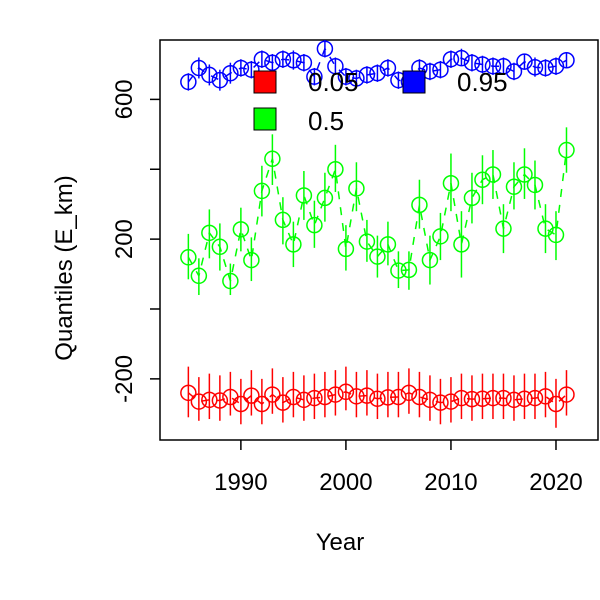 The image size is (600, 600). What do you see at coordinates (326, 121) in the screenshot?
I see `legend-label-0.5: 0.5` at bounding box center [326, 121].